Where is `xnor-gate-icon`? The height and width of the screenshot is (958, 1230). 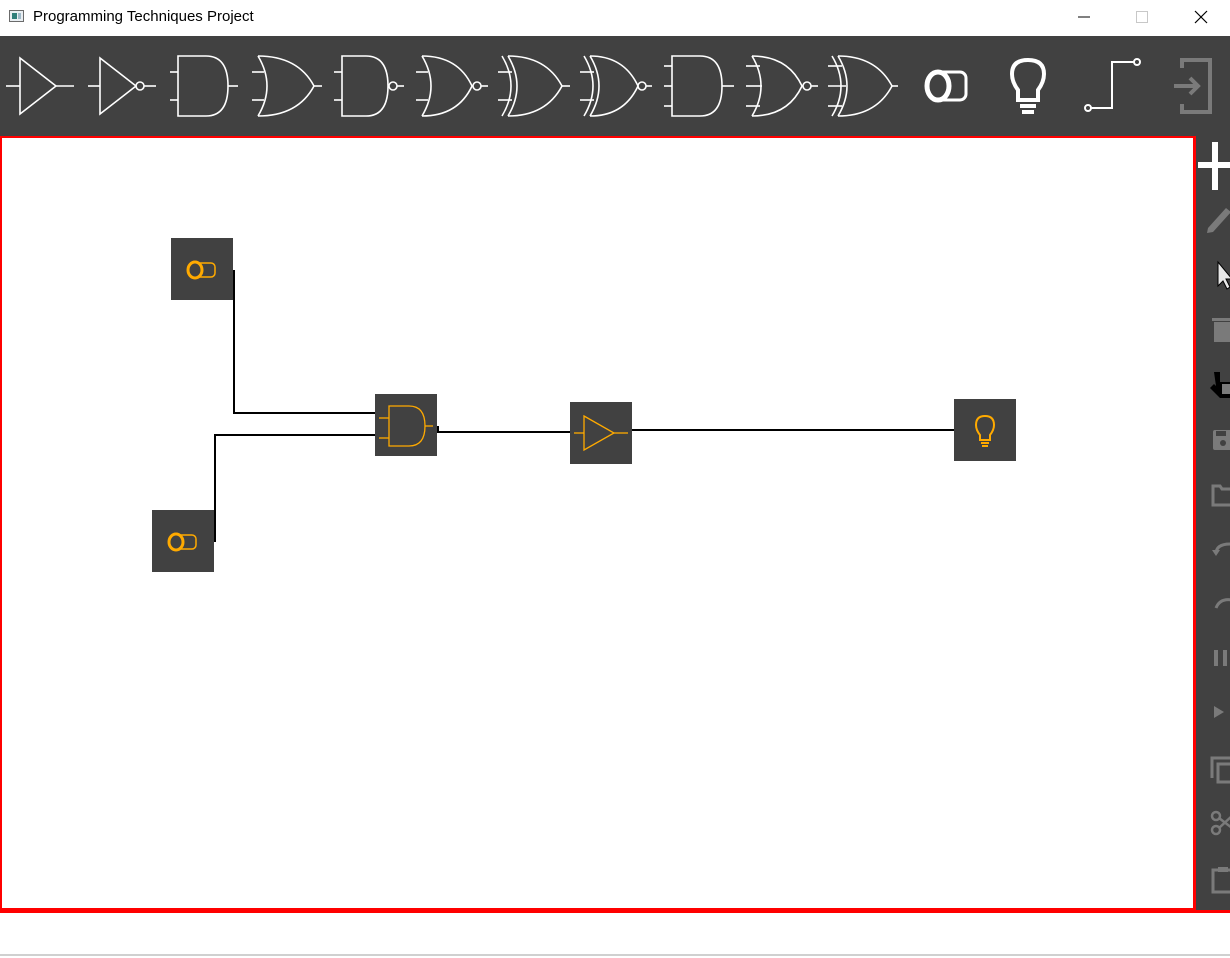 xnor-gate-icon is located at coordinates (616, 86).